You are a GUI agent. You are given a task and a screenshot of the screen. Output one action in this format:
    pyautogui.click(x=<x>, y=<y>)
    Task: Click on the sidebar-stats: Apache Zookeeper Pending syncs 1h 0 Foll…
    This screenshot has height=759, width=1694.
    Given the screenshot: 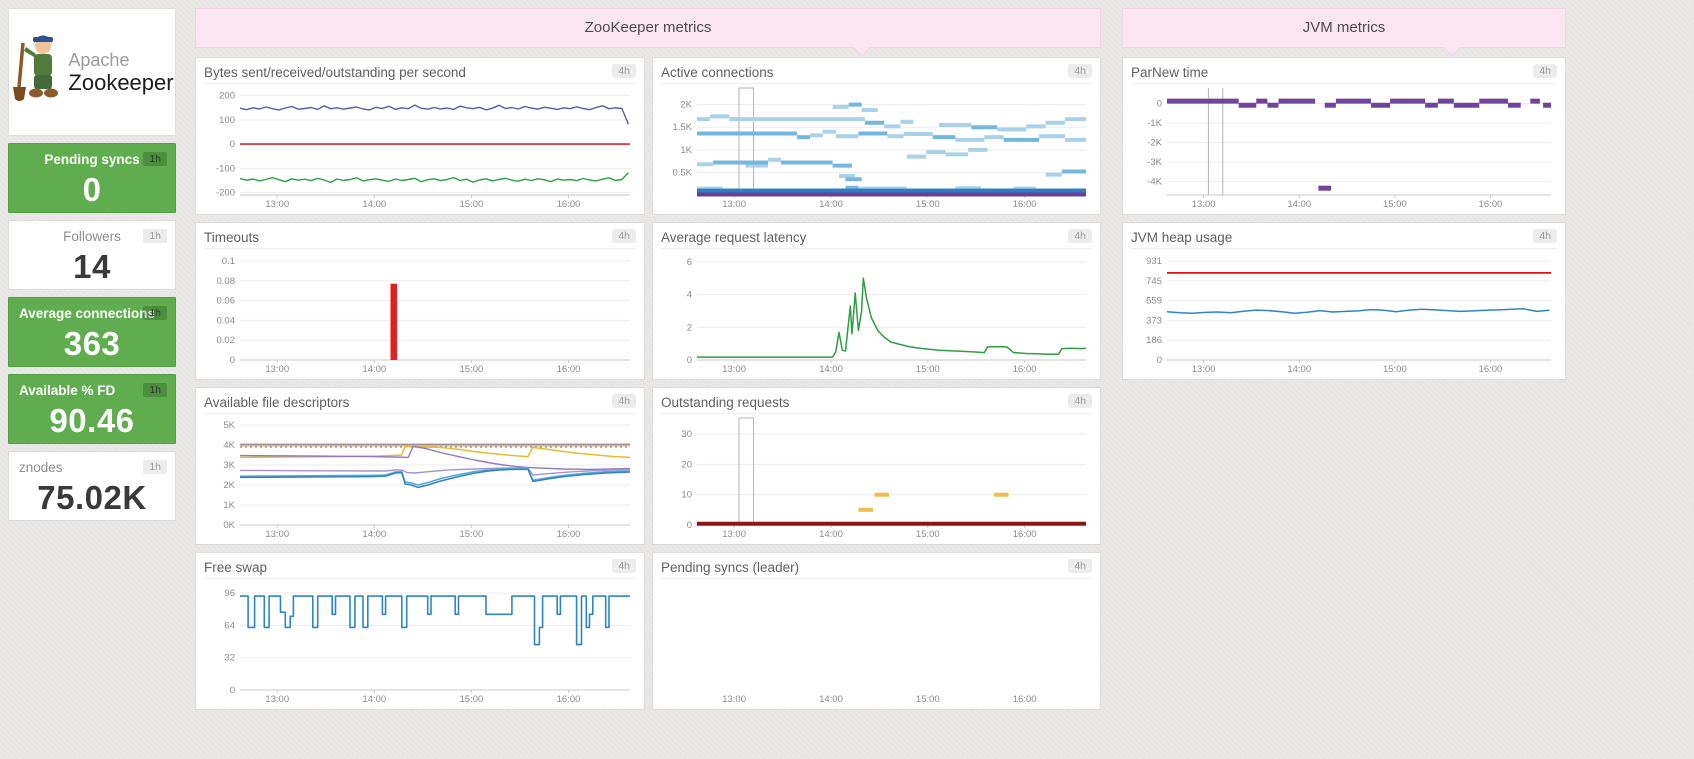 What is the action you would take?
    pyautogui.click(x=92, y=264)
    